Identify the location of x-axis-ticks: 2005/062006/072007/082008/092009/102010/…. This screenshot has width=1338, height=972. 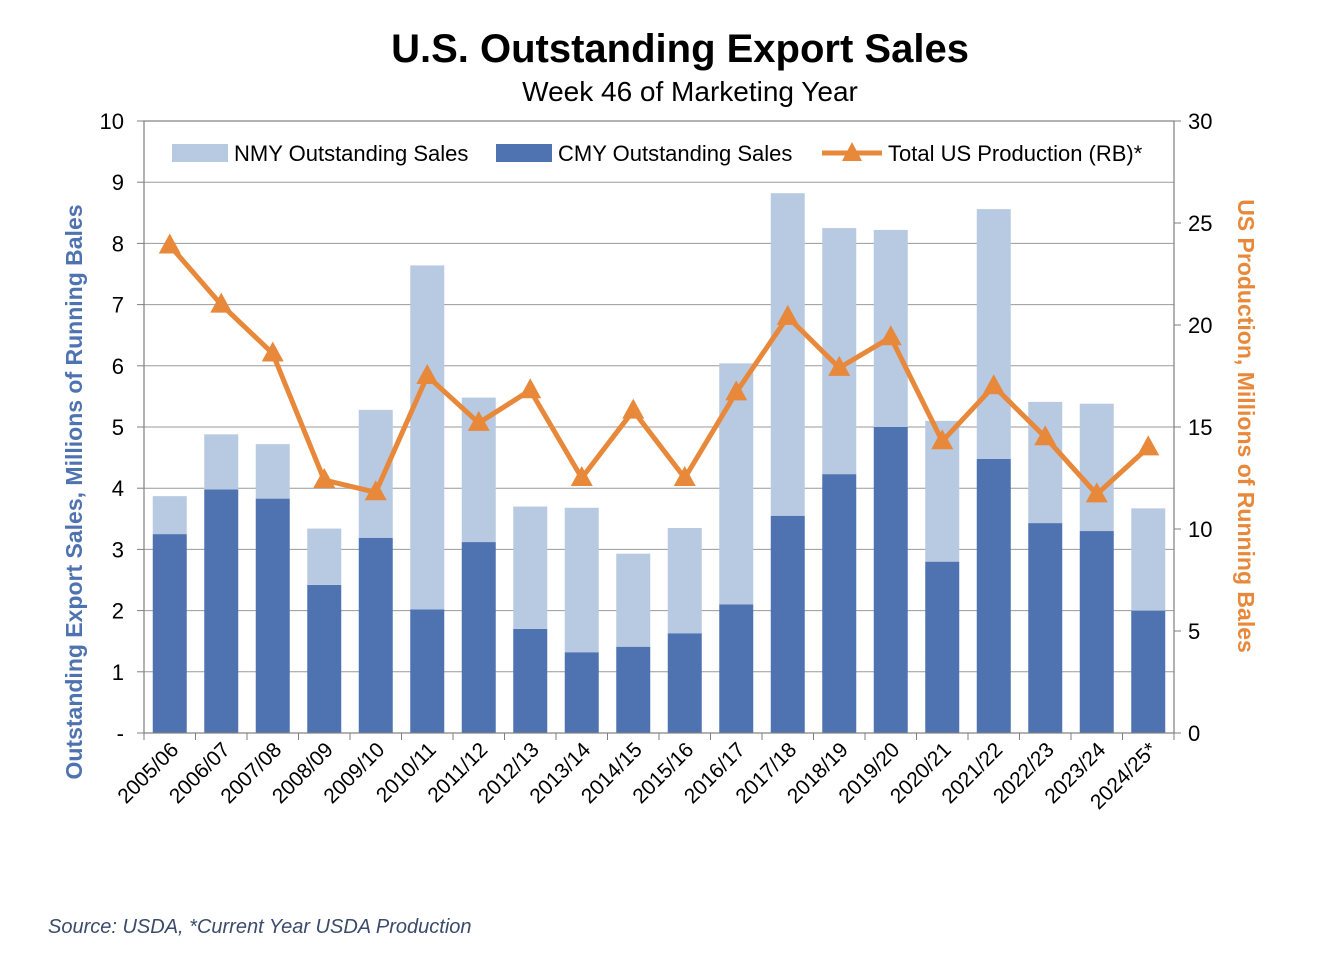
(637, 776).